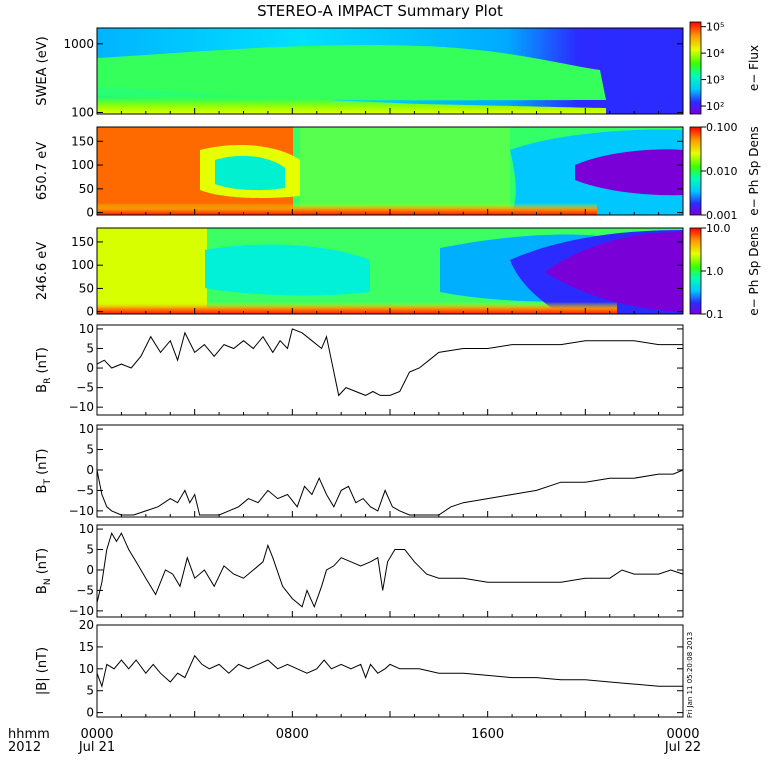  Describe the element at coordinates (695, 171) in the screenshot. I see `pad650-colorbar` at that location.